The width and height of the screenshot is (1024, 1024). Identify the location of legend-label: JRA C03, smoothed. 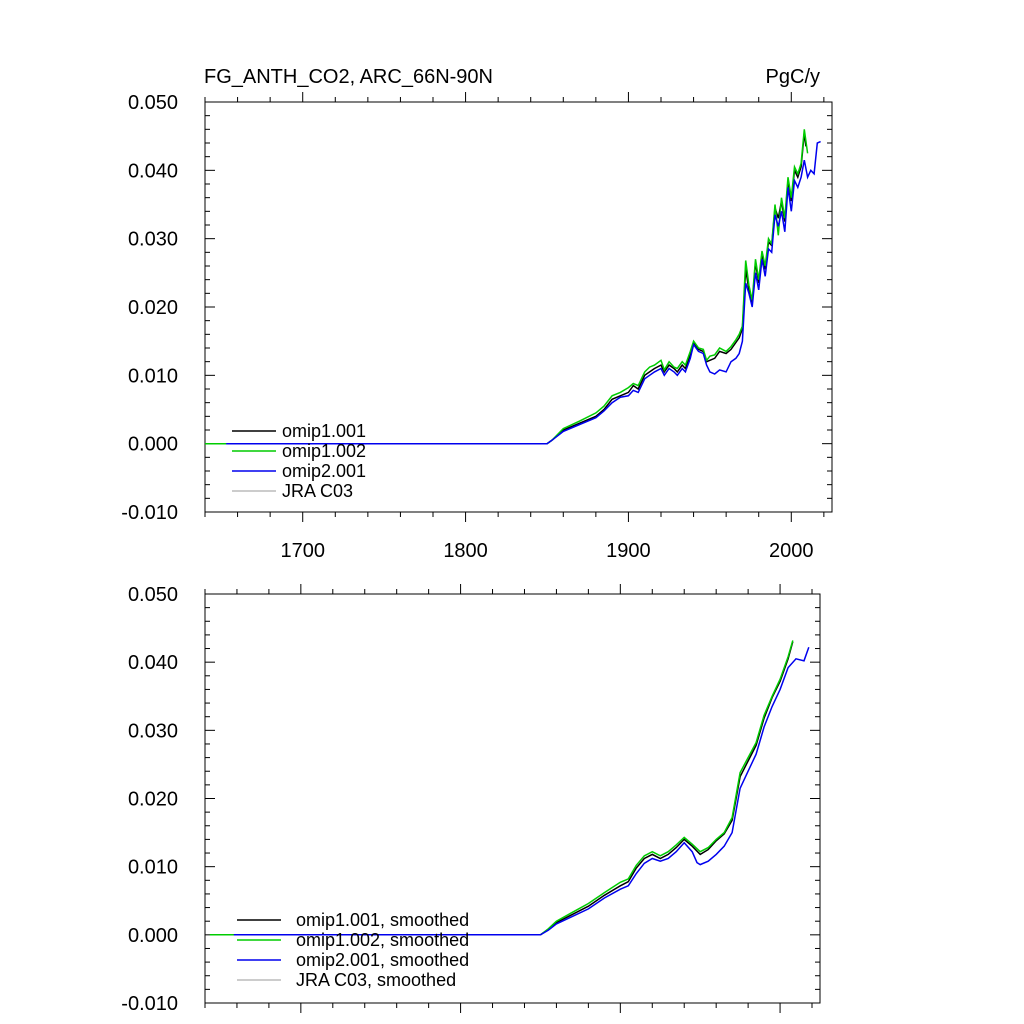
(376, 980).